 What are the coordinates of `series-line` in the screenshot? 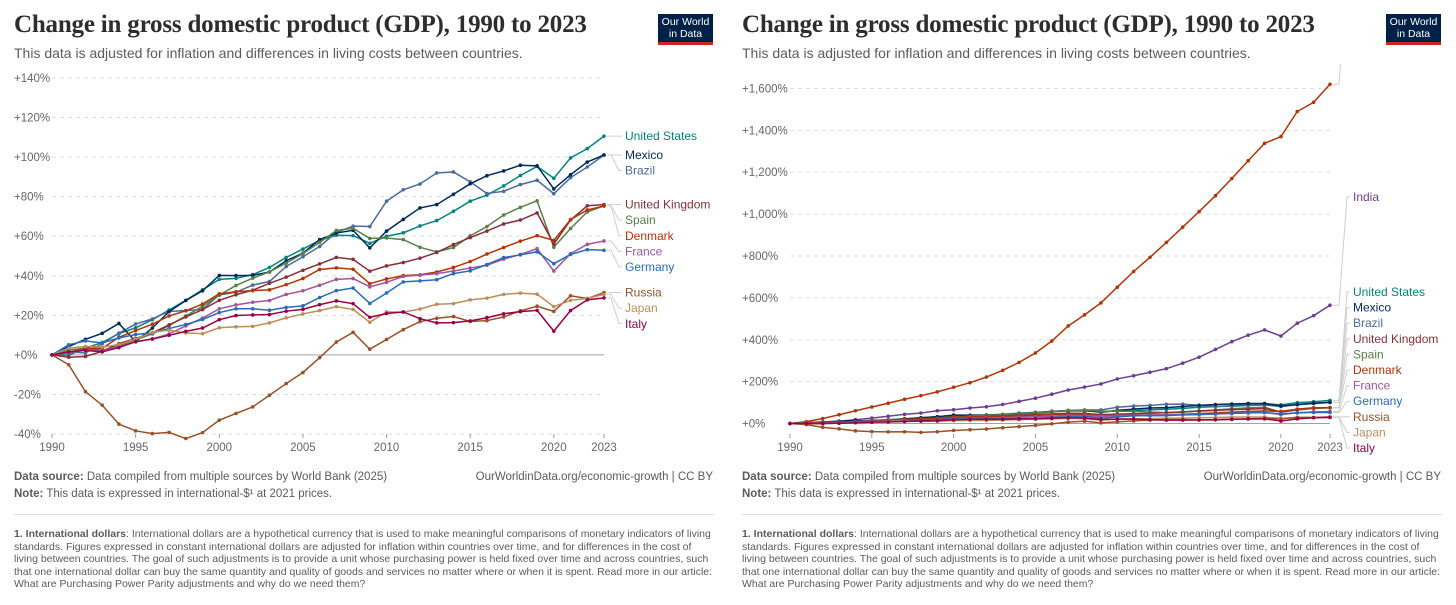 It's located at (328, 326).